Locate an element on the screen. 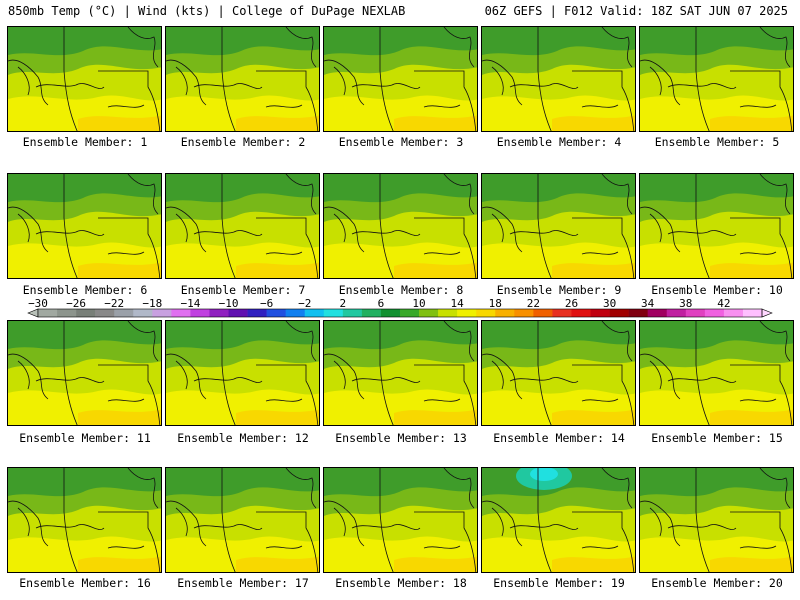  colorbar-tick-label: −26 is located at coordinates (76, 303).